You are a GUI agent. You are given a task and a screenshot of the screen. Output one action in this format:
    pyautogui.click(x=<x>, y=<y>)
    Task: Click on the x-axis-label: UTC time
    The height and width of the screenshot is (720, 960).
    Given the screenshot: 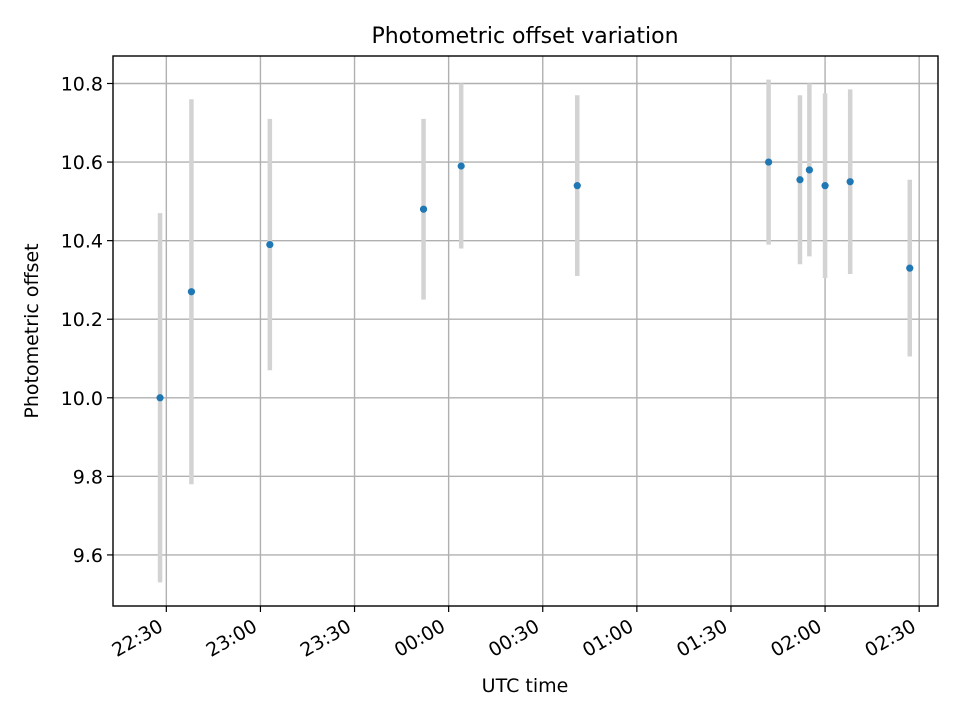 What is the action you would take?
    pyautogui.click(x=525, y=686)
    